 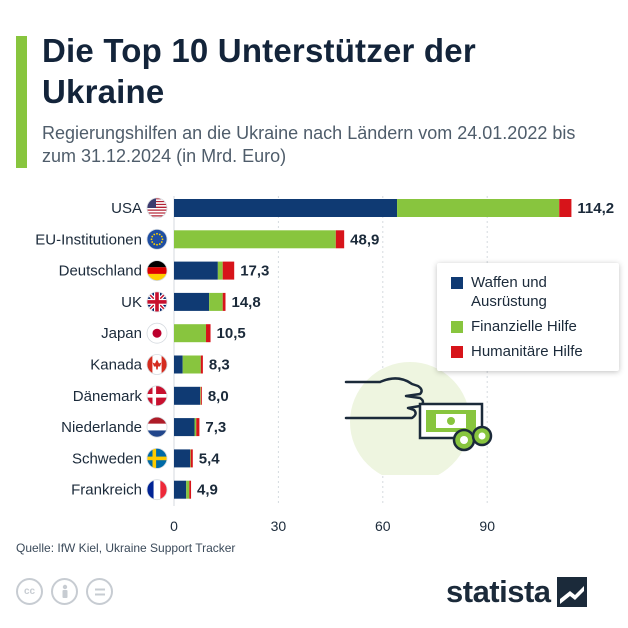 What do you see at coordinates (509, 292) in the screenshot?
I see `legend-label: Waffen und Ausrüstung` at bounding box center [509, 292].